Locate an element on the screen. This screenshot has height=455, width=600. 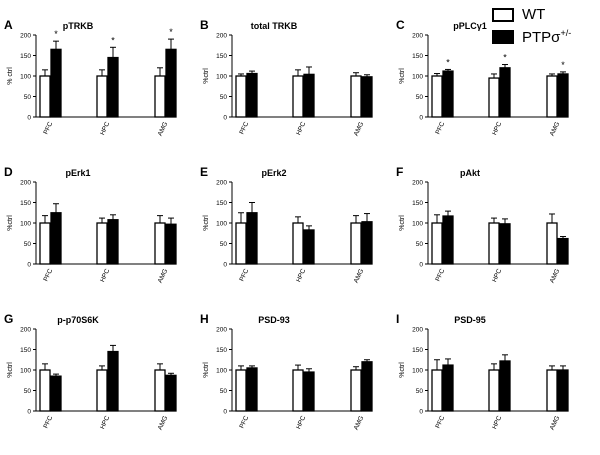
panel-d-bar-hpc-wt is located at coordinates (102, 243).